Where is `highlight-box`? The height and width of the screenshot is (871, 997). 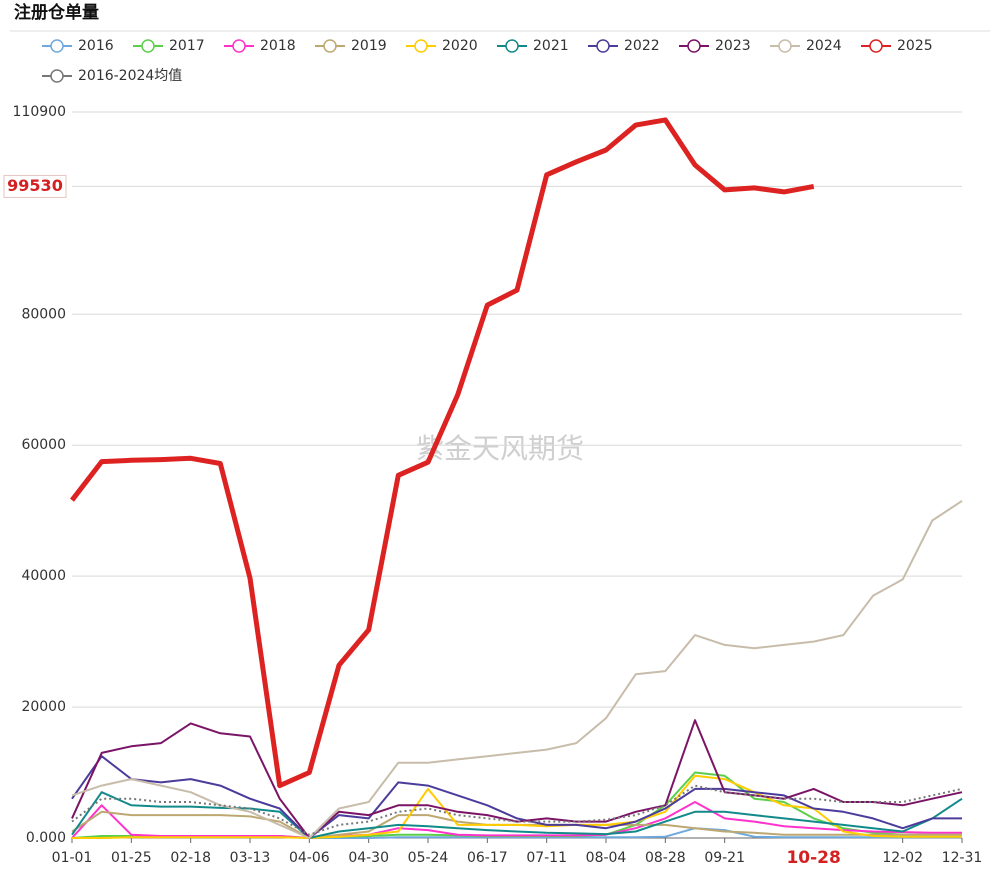
highlight-box is located at coordinates (35, 186).